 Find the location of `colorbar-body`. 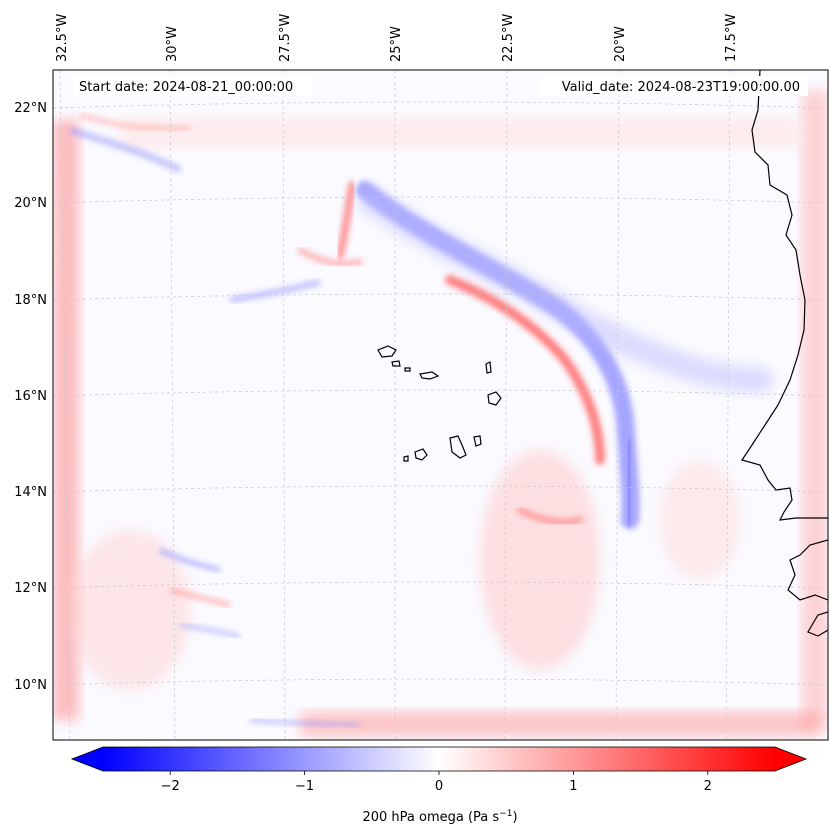

colorbar-body is located at coordinates (439, 759).